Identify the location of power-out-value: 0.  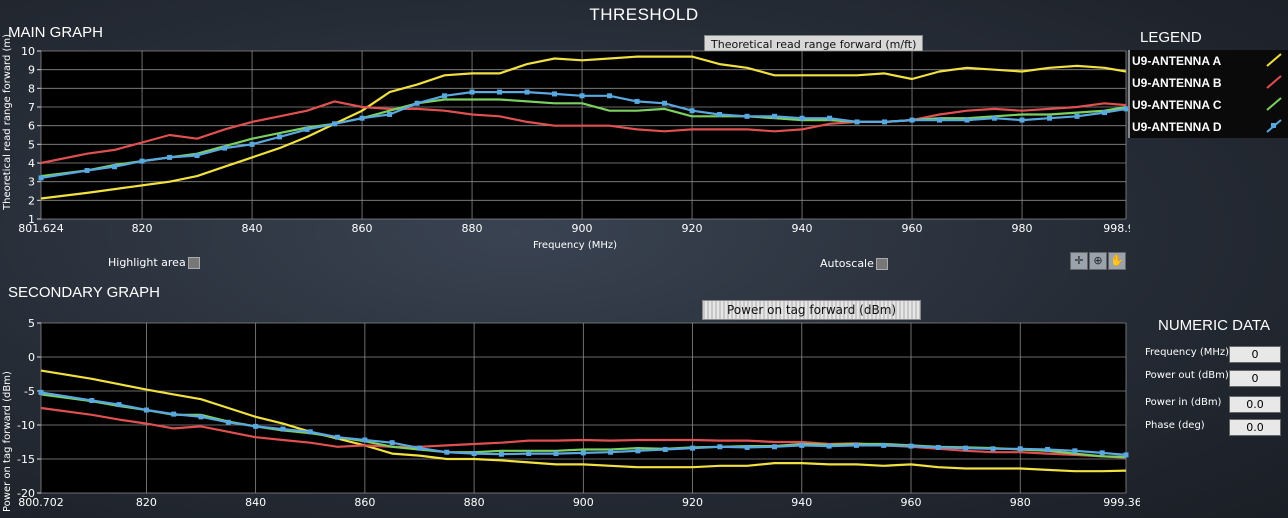
(1255, 378).